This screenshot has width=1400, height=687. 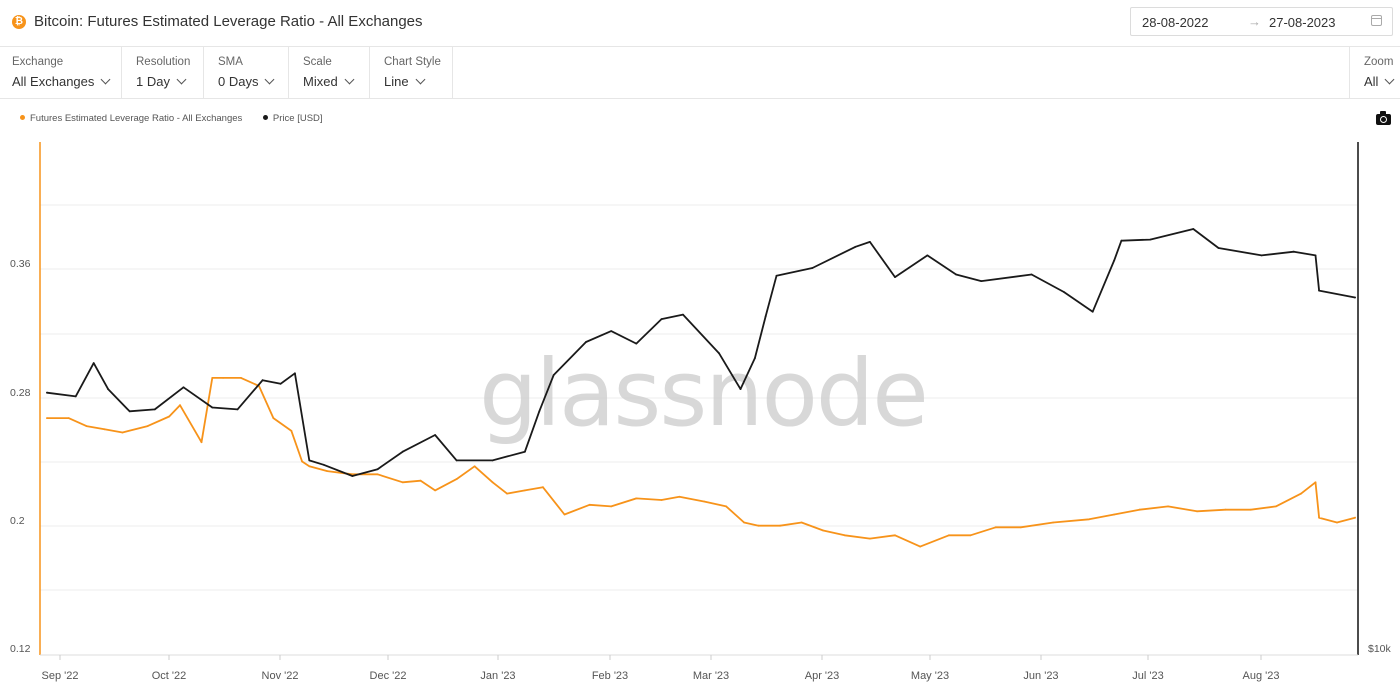 I want to click on zoom-label: Zoom, so click(x=1379, y=62).